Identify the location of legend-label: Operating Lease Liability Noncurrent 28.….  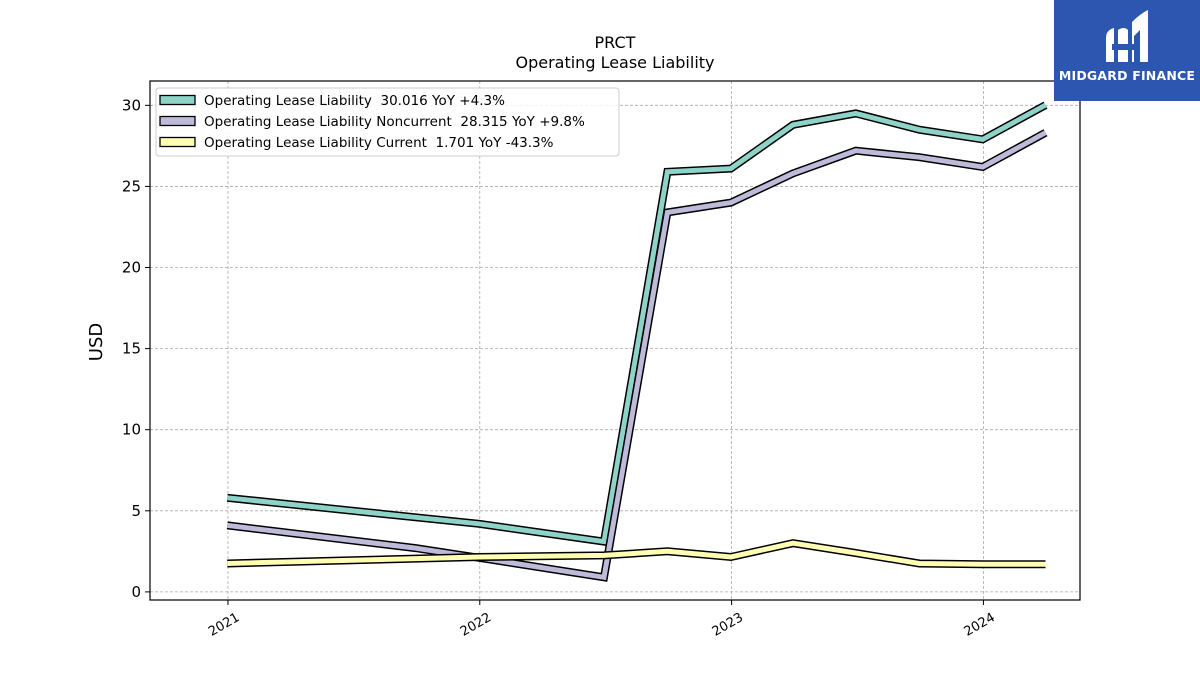
(394, 122).